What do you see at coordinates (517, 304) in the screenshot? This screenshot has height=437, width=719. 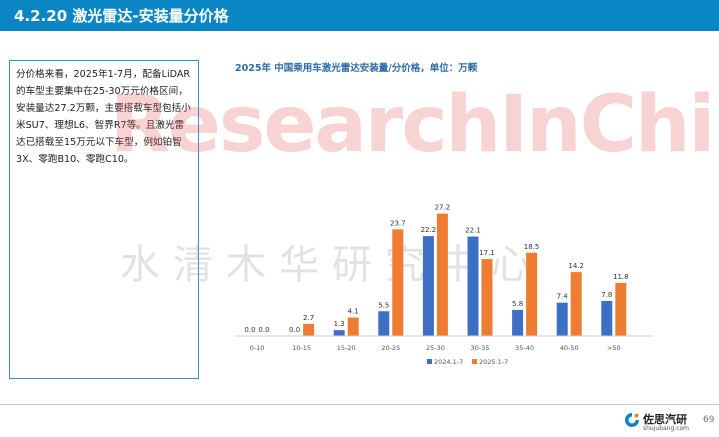 I see `data-label-2024-6: 5.8` at bounding box center [517, 304].